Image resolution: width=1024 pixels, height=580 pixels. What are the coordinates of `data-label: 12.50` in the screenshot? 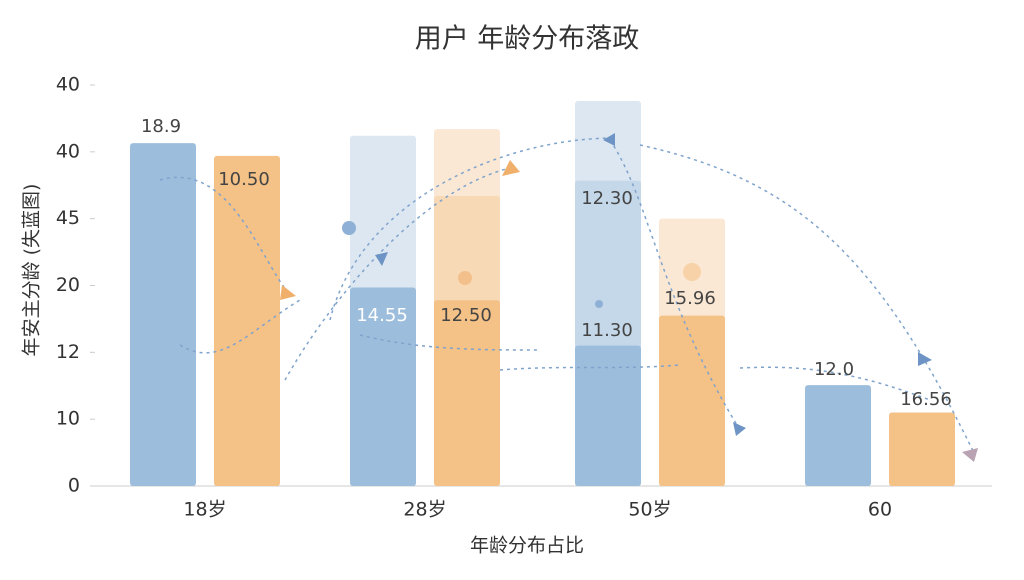 It's located at (466, 315).